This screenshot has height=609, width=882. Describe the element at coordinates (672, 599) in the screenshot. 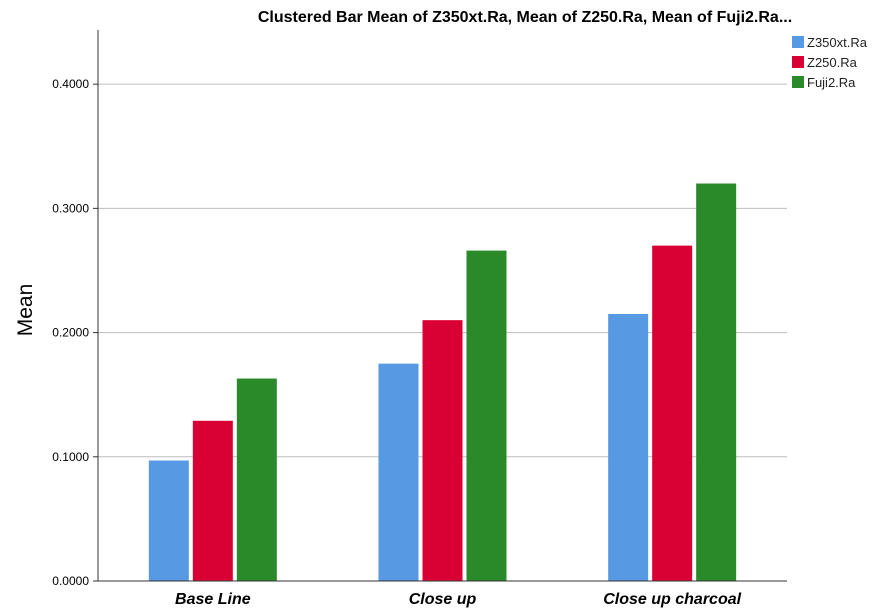

I see `x-category-label: Close up charcoal` at that location.